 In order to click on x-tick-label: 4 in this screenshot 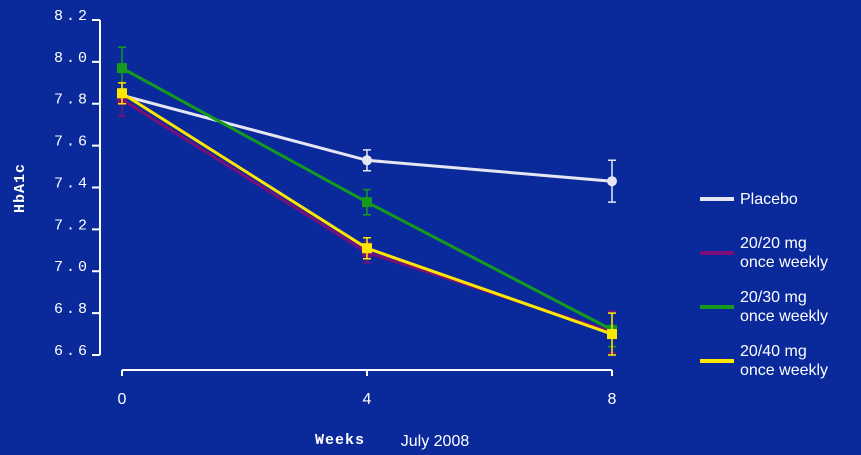, I will do `click(367, 399)`.